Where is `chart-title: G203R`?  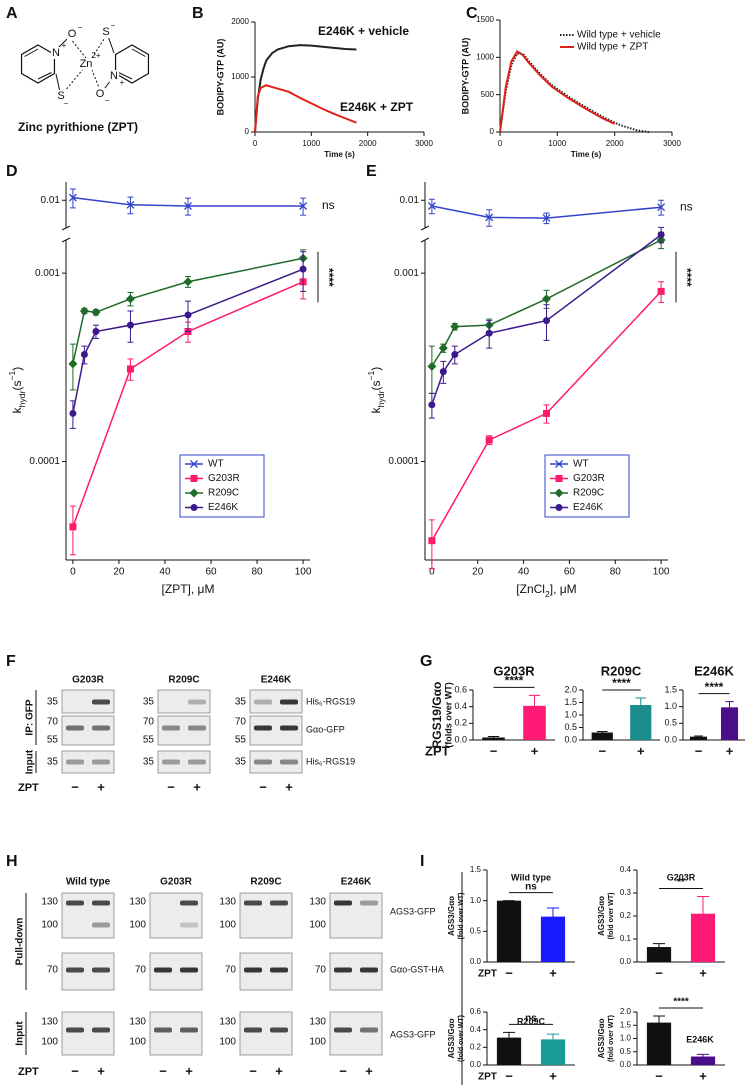
chart-title: G203R is located at coordinates (514, 670).